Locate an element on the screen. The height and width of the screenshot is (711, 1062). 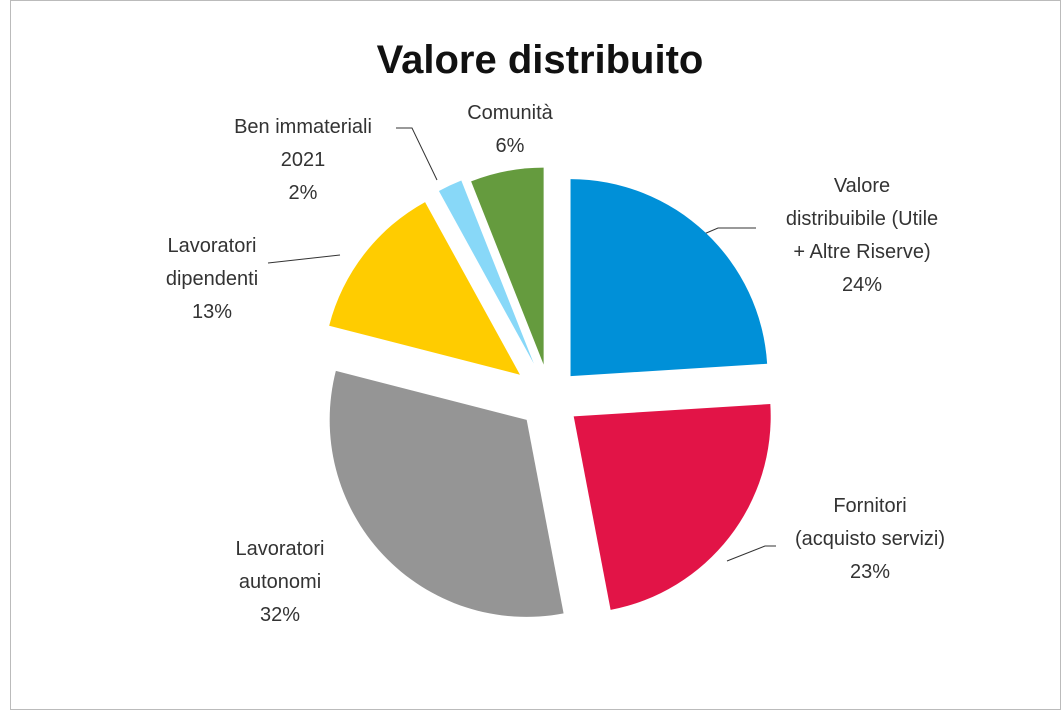
value-label: 13% is located at coordinates (212, 312).